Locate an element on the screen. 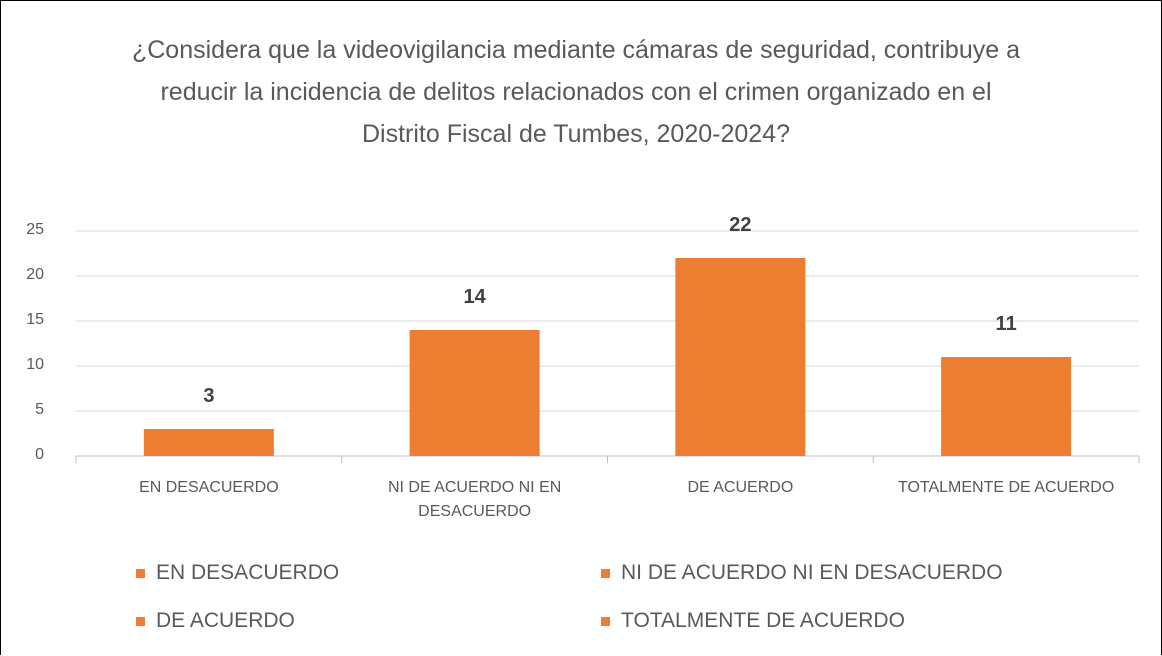  value-label: 22 is located at coordinates (740, 225).